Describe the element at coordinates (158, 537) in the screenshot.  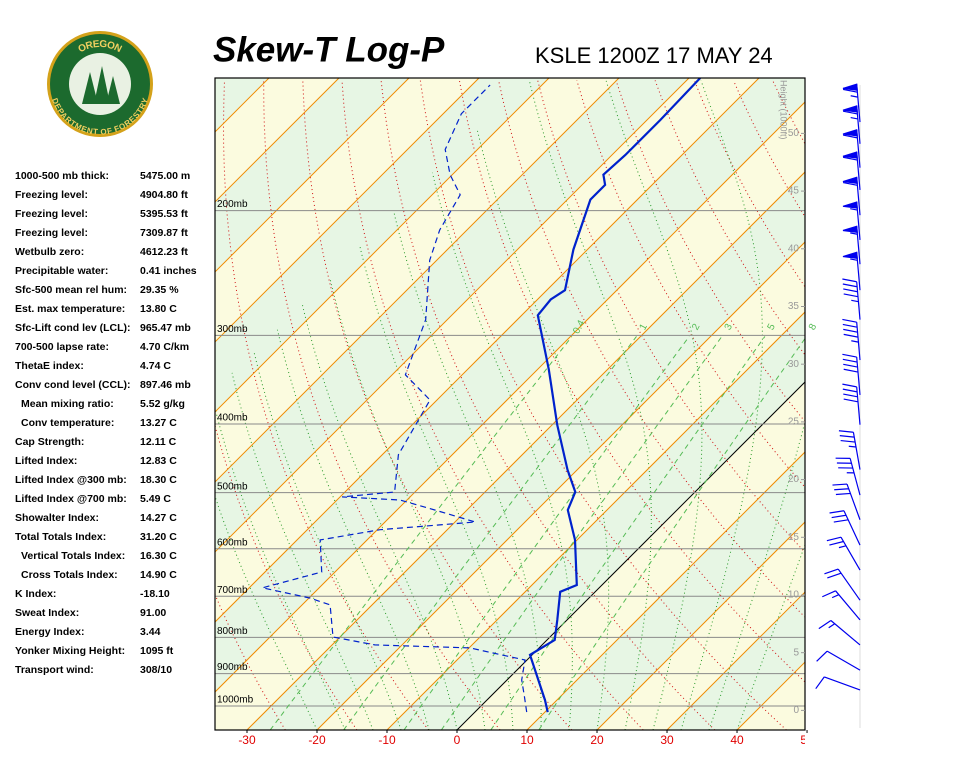
I see `index-value: 31.20 C` at that location.